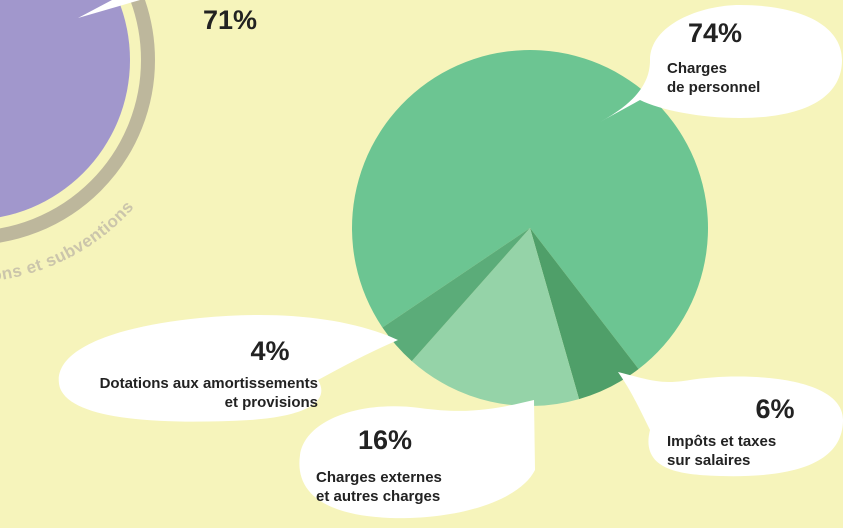 Image resolution: width=843 pixels, height=528 pixels. I want to click on category-label: Charges, so click(697, 68).